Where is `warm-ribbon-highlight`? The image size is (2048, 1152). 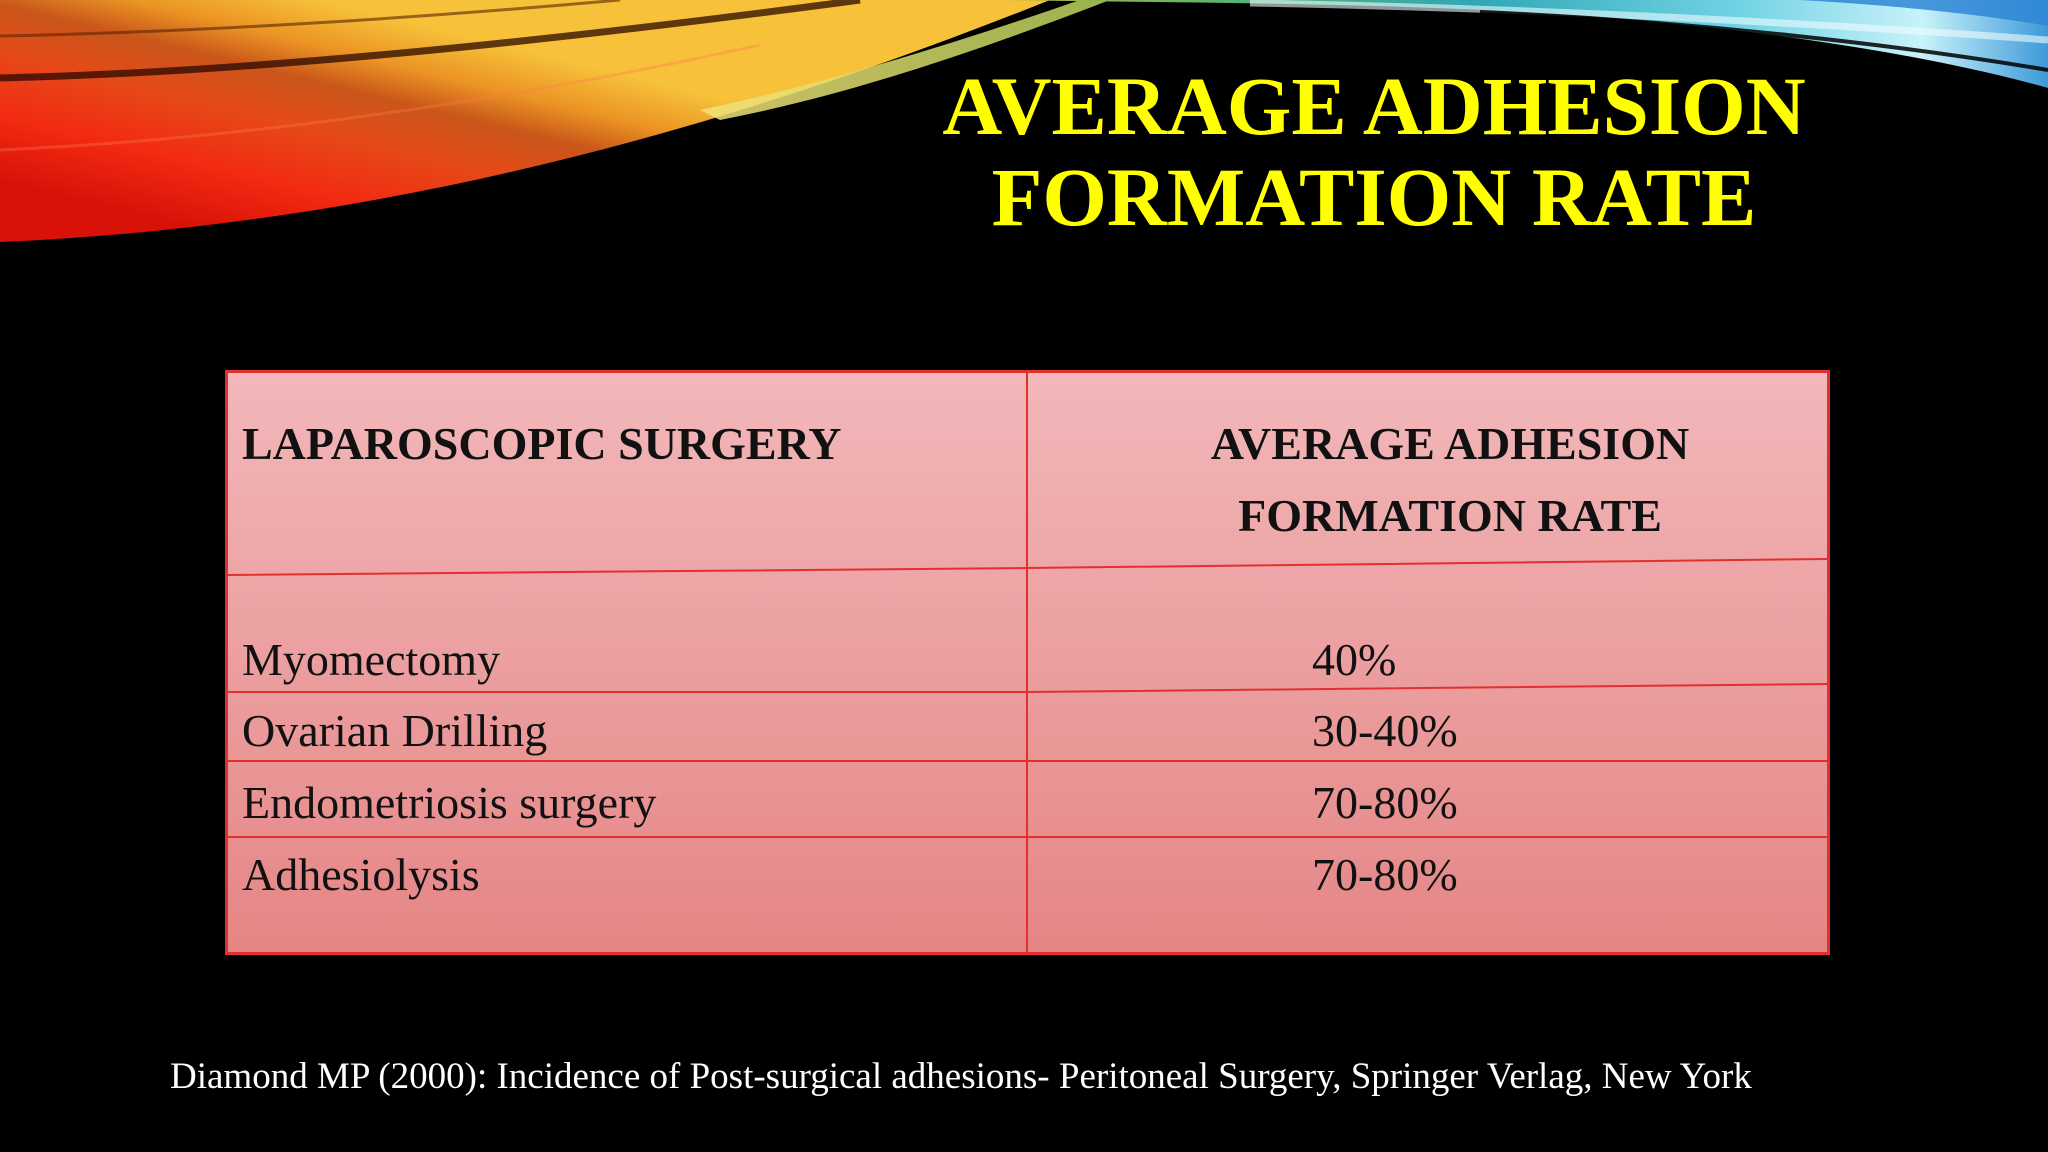 warm-ribbon-highlight is located at coordinates (380, 97).